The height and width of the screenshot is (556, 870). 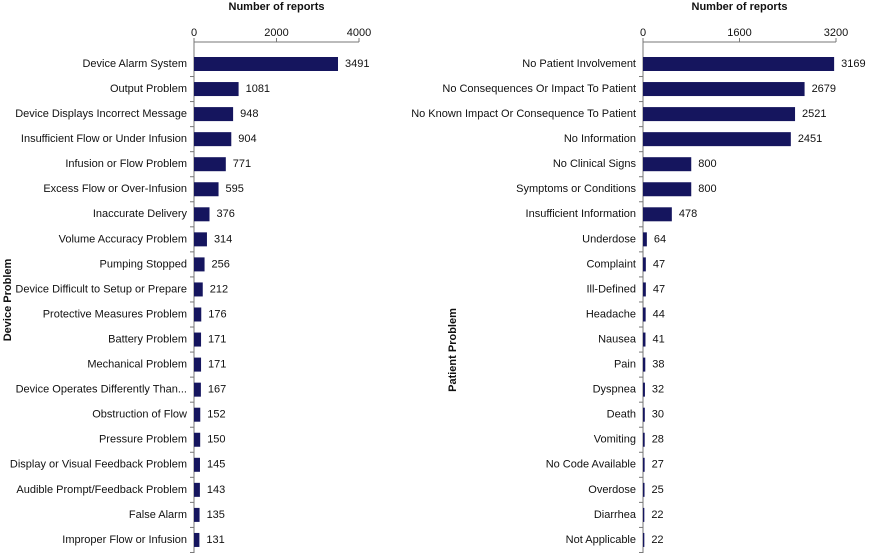 I want to click on value-label: 143, so click(x=216, y=490).